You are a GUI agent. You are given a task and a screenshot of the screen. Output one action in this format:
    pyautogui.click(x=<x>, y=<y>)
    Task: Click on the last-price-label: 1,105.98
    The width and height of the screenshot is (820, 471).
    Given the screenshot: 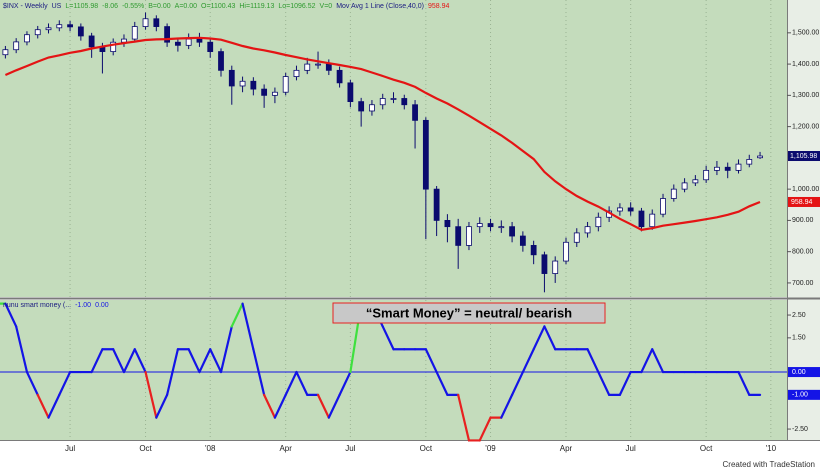 What is the action you would take?
    pyautogui.click(x=803, y=156)
    